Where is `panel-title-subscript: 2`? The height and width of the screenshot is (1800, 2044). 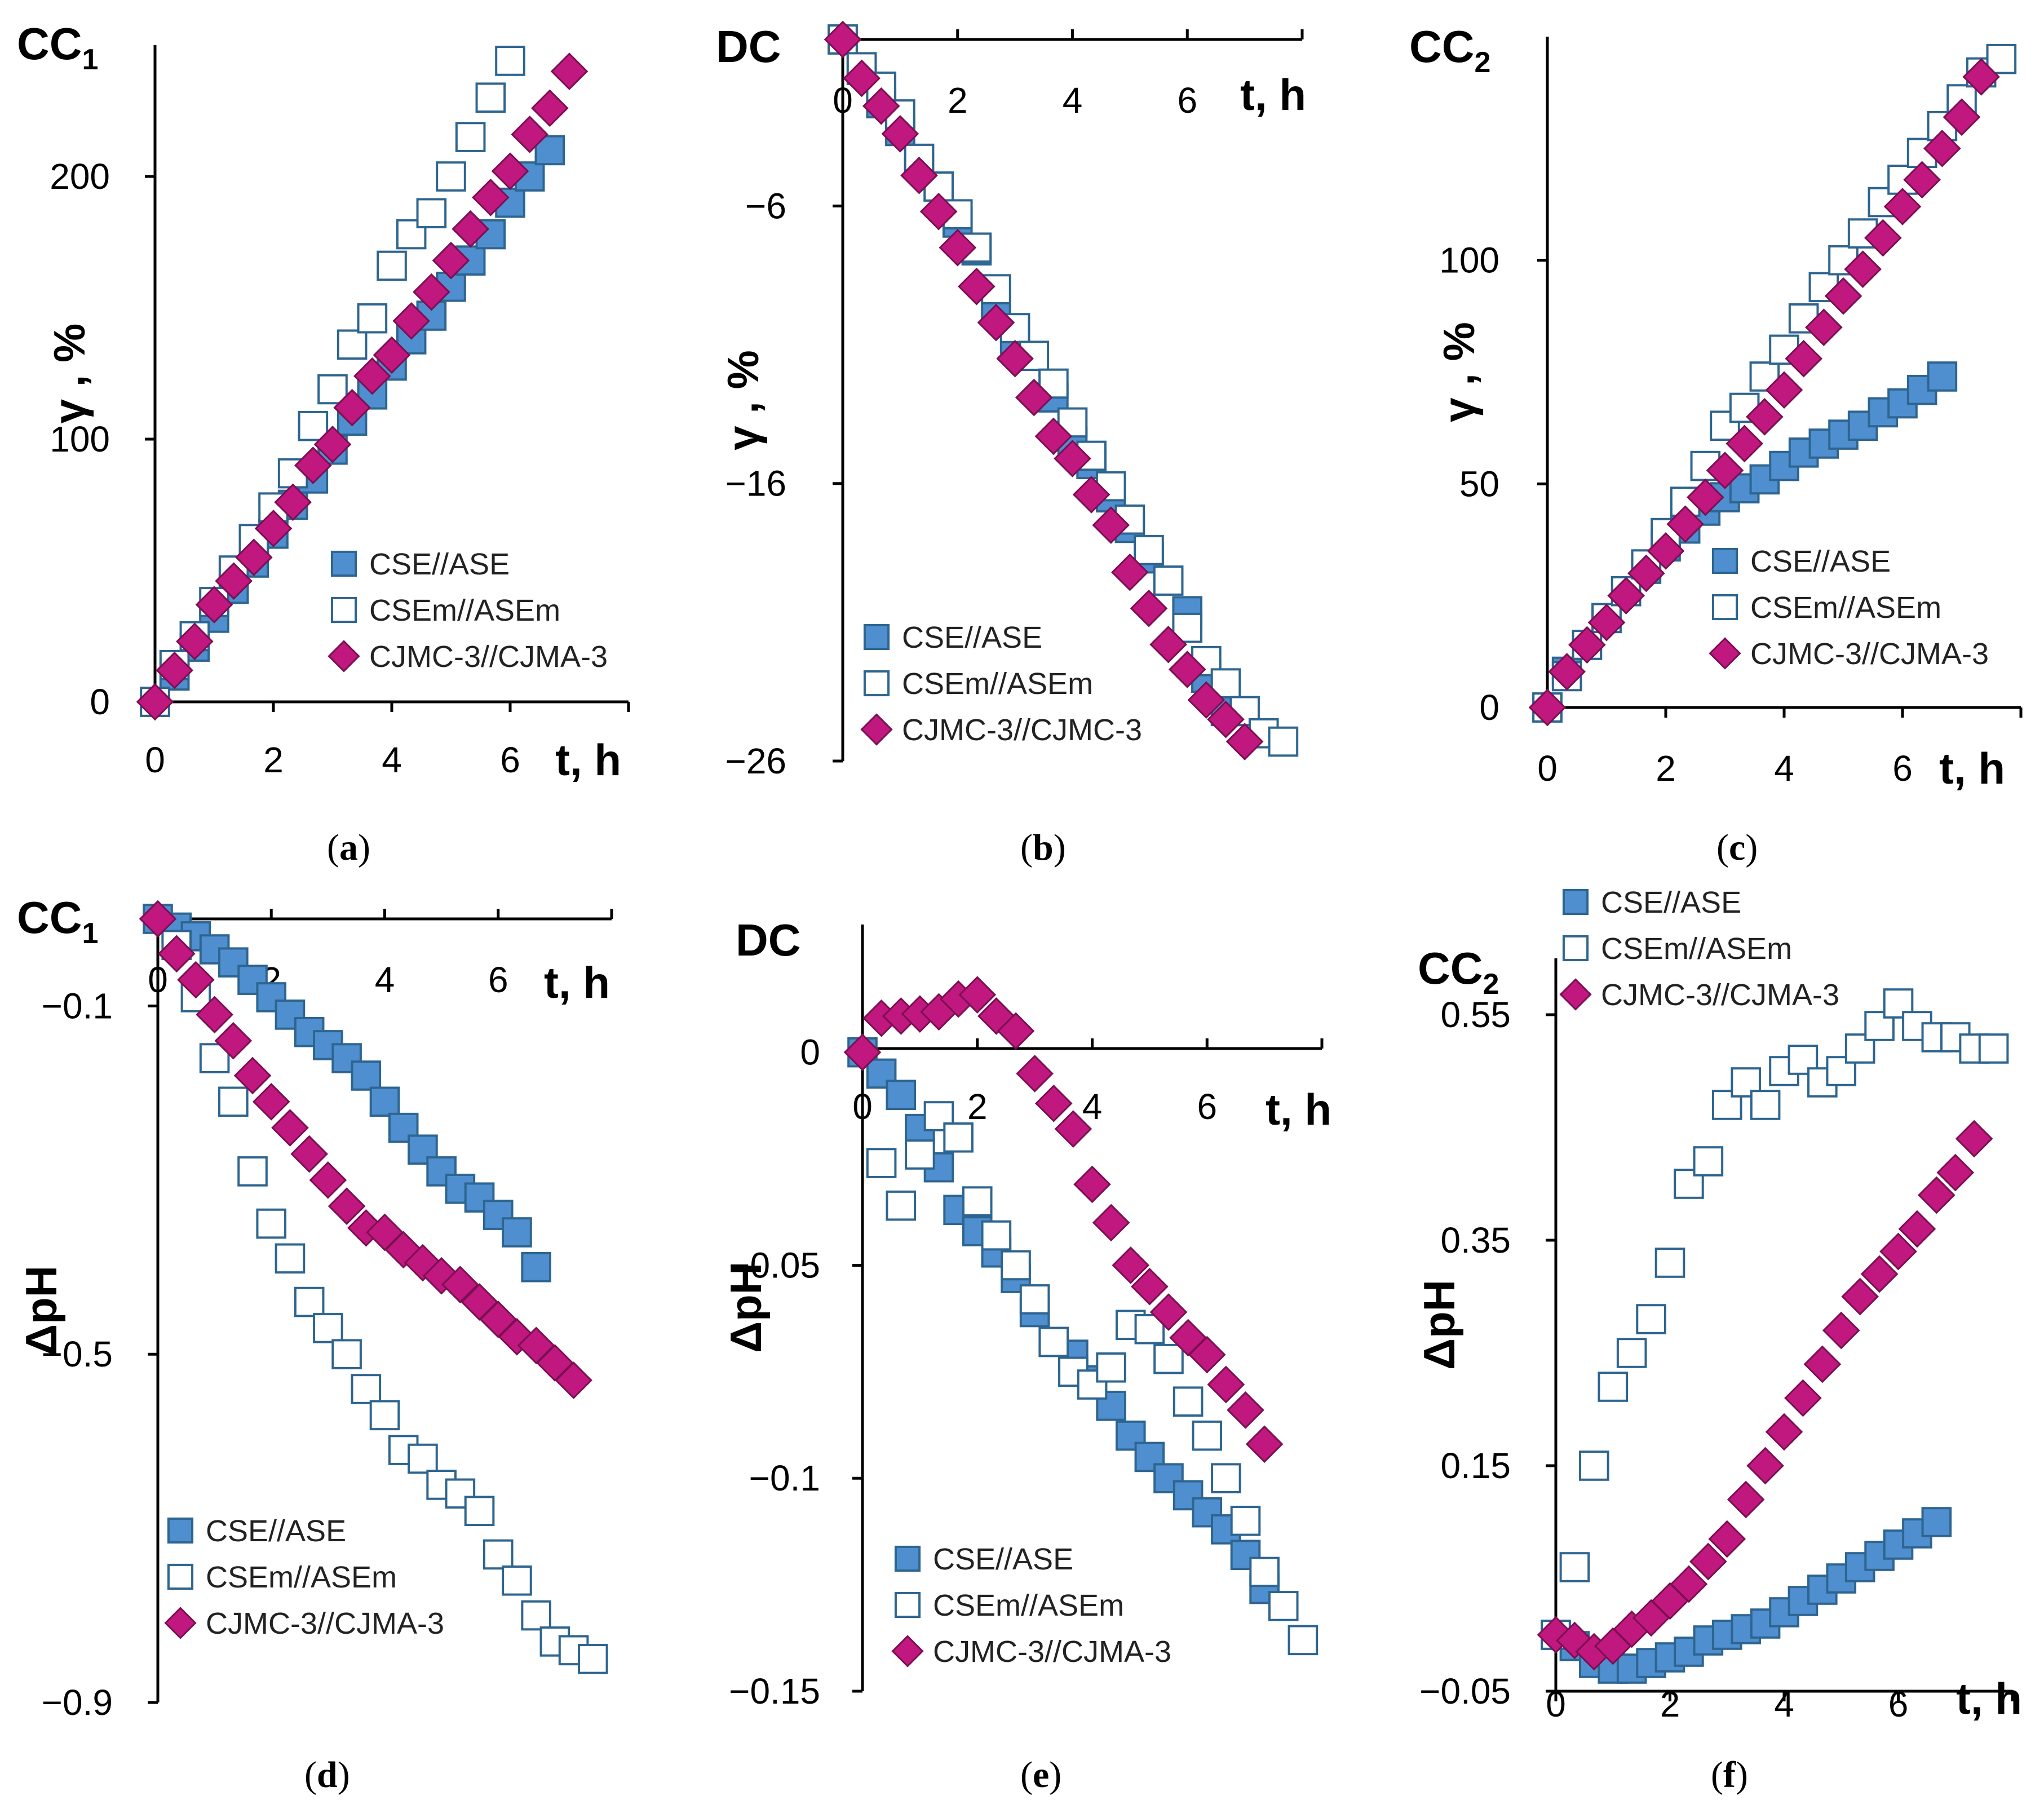 panel-title-subscript: 2 is located at coordinates (1491, 984).